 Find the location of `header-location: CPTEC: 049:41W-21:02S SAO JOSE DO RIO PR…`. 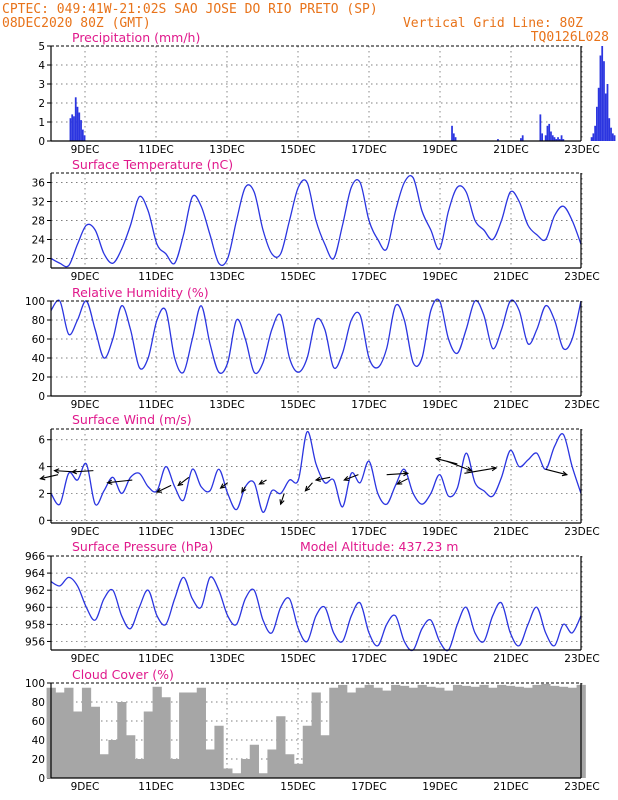

header-location: CPTEC: 049:41W-21:02S SAO JOSE DO RIO PR… is located at coordinates (190, 9).